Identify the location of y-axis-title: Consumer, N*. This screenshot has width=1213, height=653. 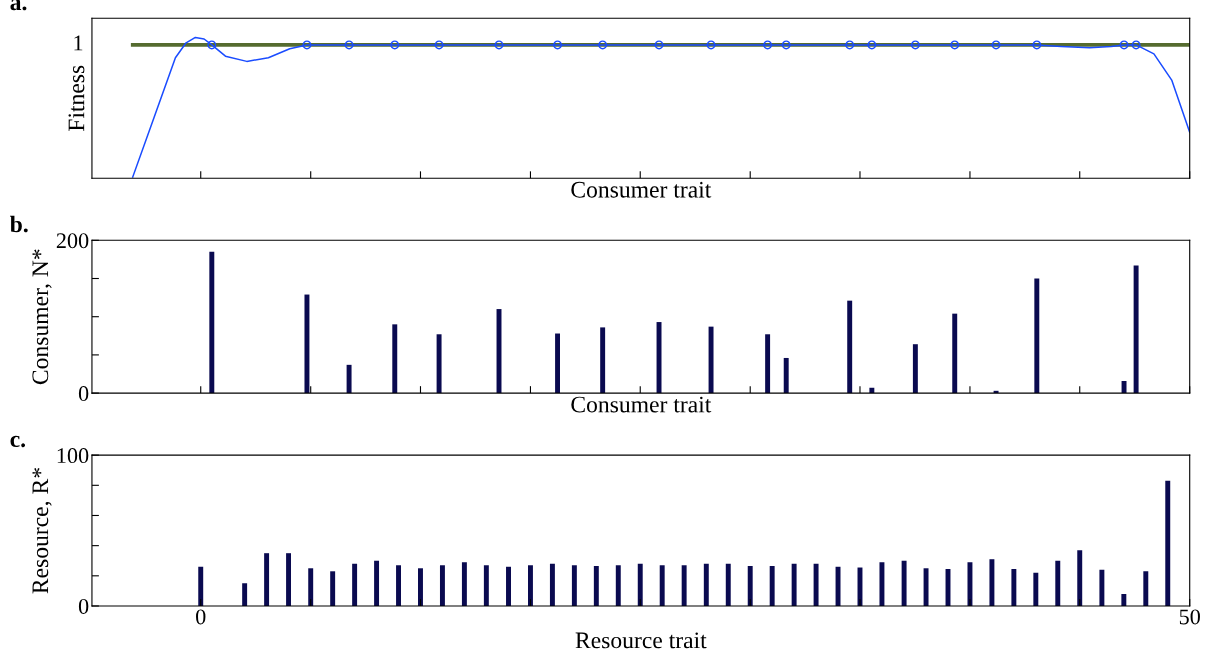
(42, 317).